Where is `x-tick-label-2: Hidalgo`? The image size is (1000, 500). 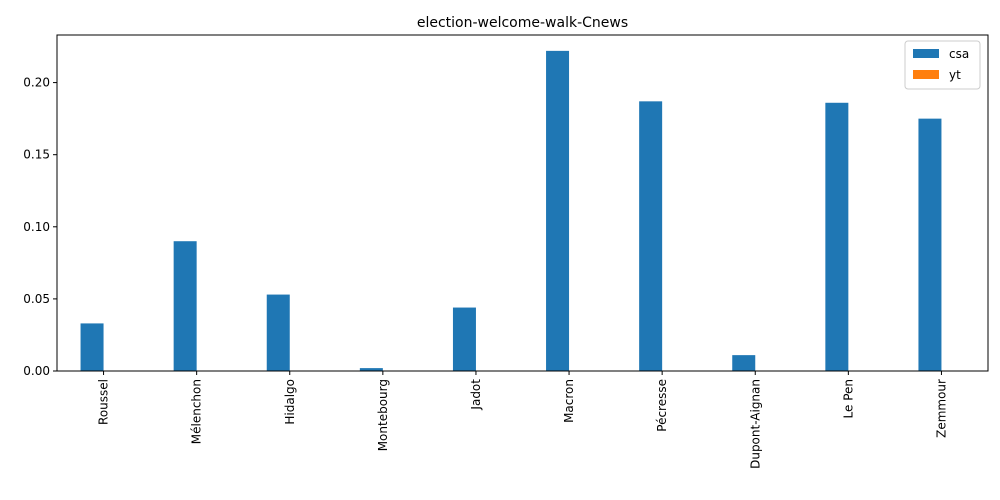
x-tick-label-2: Hidalgo is located at coordinates (290, 402).